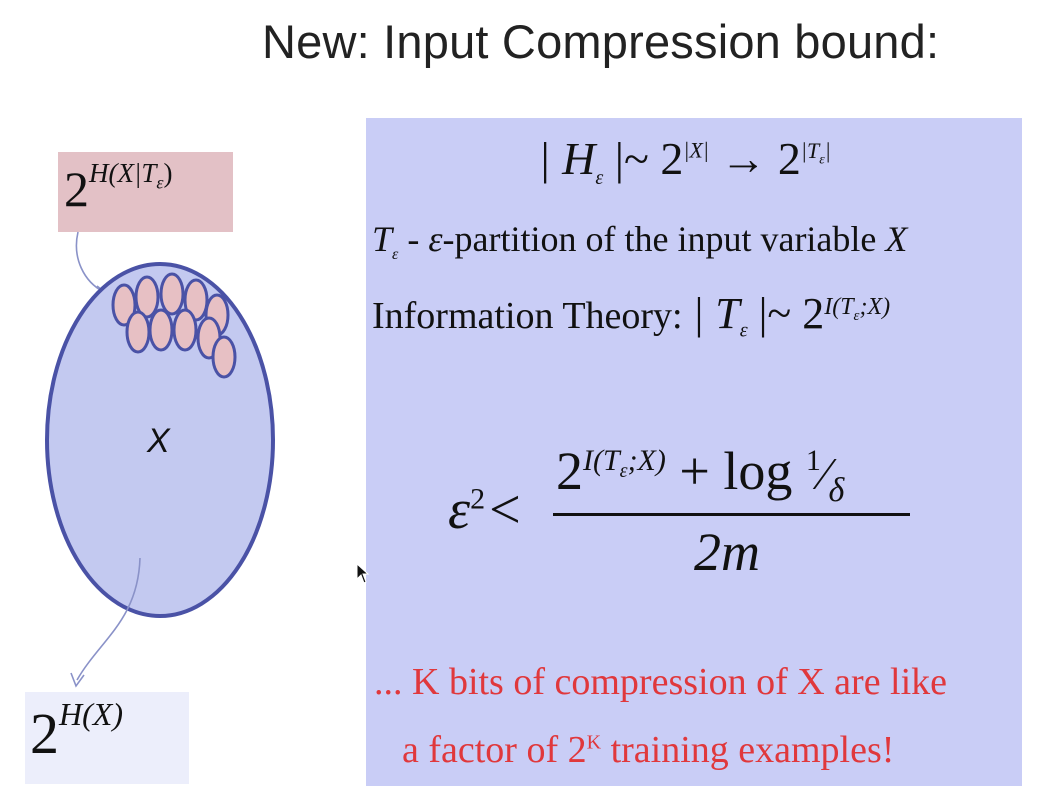  I want to click on fraction-bar, so click(731, 514).